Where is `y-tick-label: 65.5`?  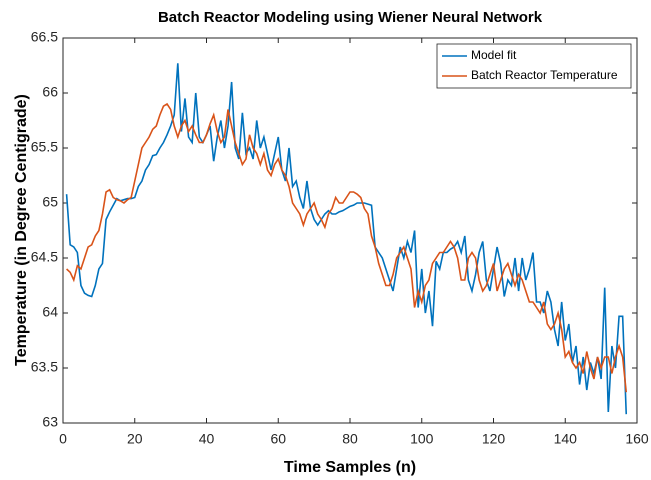
y-tick-label: 65.5 is located at coordinates (44, 147).